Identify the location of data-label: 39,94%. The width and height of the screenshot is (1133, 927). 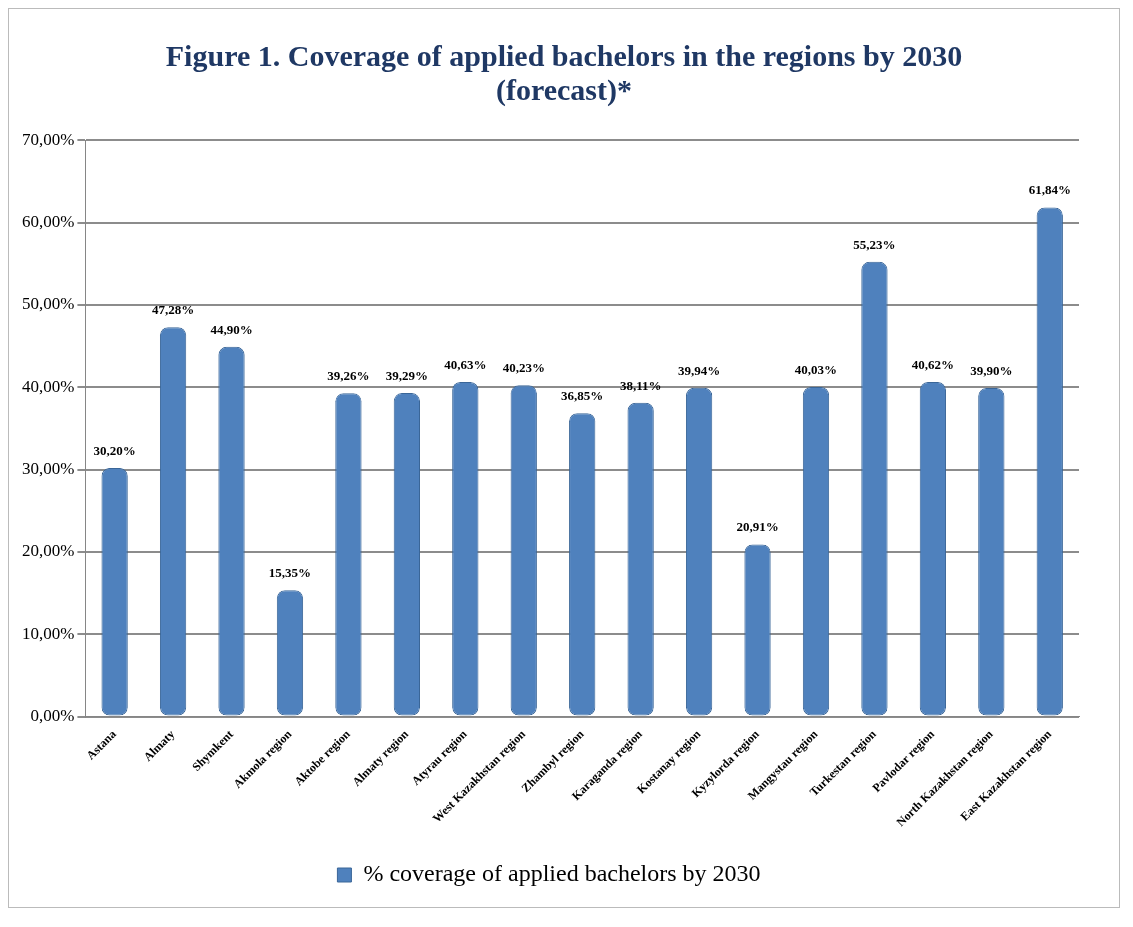
(699, 370).